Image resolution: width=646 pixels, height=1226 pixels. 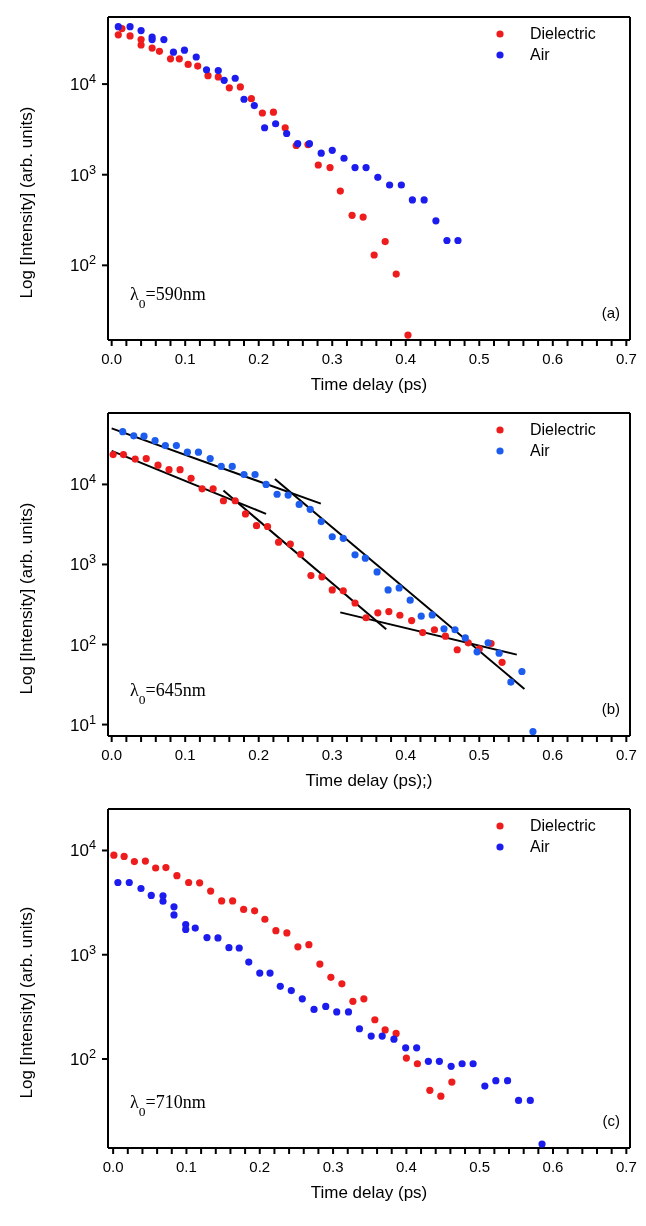 What do you see at coordinates (82, 723) in the screenshot?
I see `y-tick-label: 10$^{1}$` at bounding box center [82, 723].